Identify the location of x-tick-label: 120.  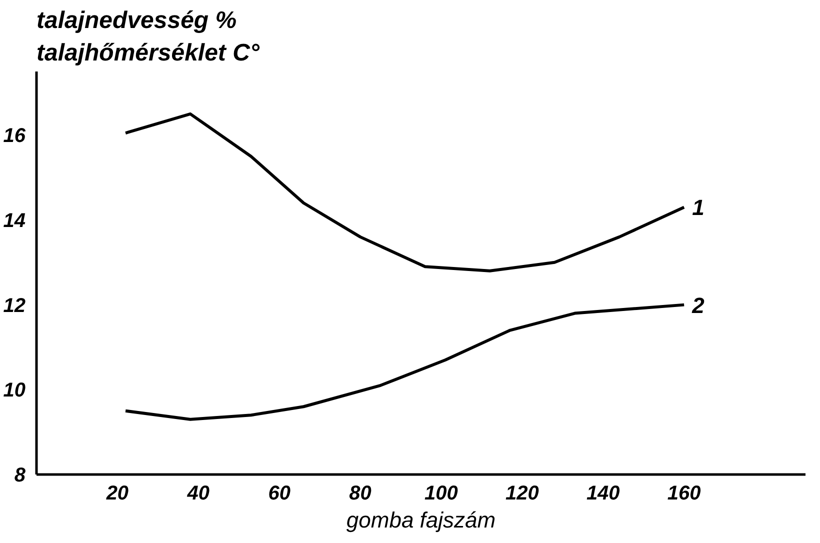
(522, 493).